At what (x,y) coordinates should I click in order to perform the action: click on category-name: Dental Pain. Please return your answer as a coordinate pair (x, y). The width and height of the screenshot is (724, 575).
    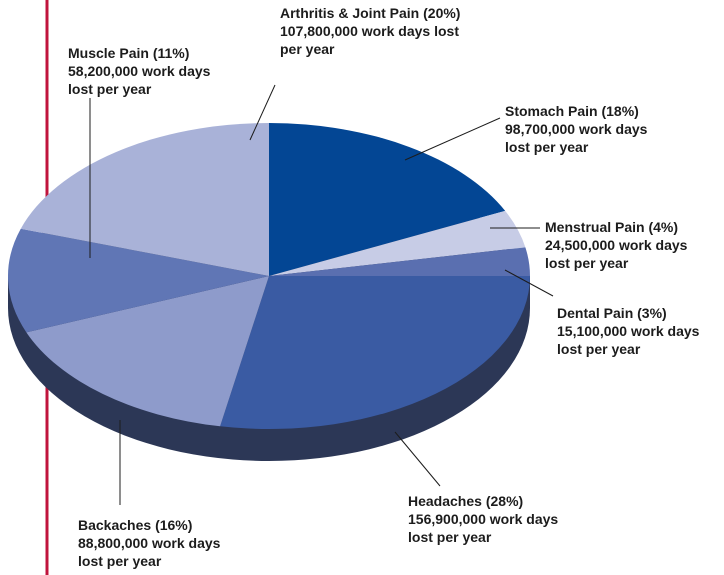
    Looking at the image, I should click on (595, 313).